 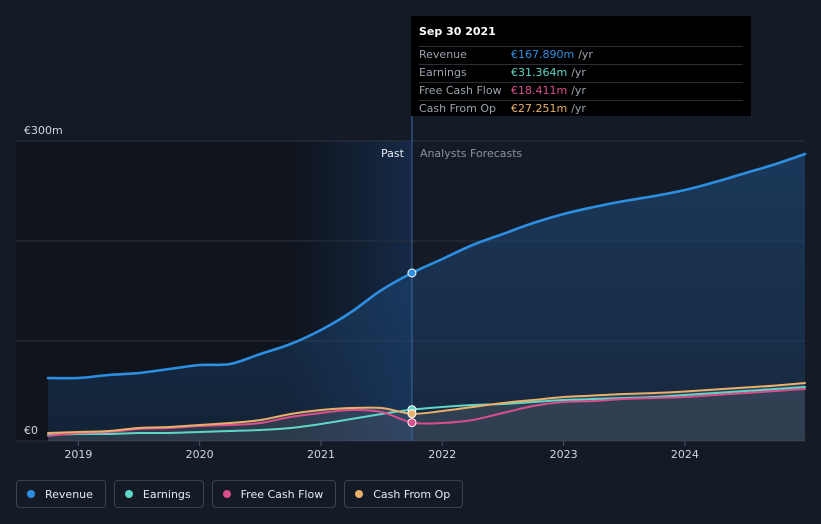 What do you see at coordinates (166, 494) in the screenshot?
I see `legend-label: Earnings` at bounding box center [166, 494].